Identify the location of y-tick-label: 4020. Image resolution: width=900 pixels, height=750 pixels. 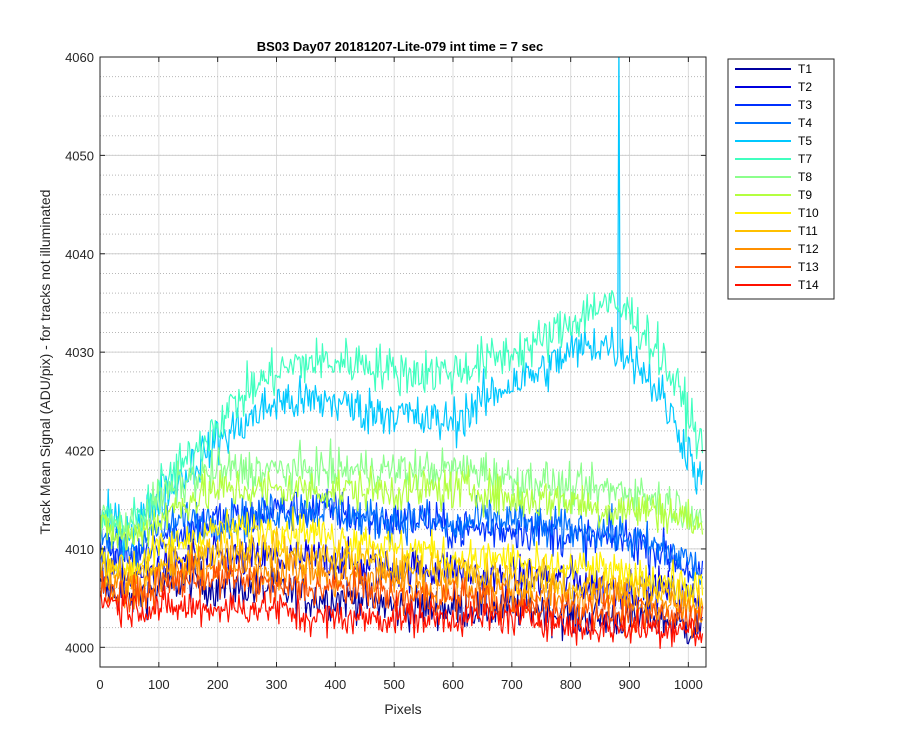
(79, 451).